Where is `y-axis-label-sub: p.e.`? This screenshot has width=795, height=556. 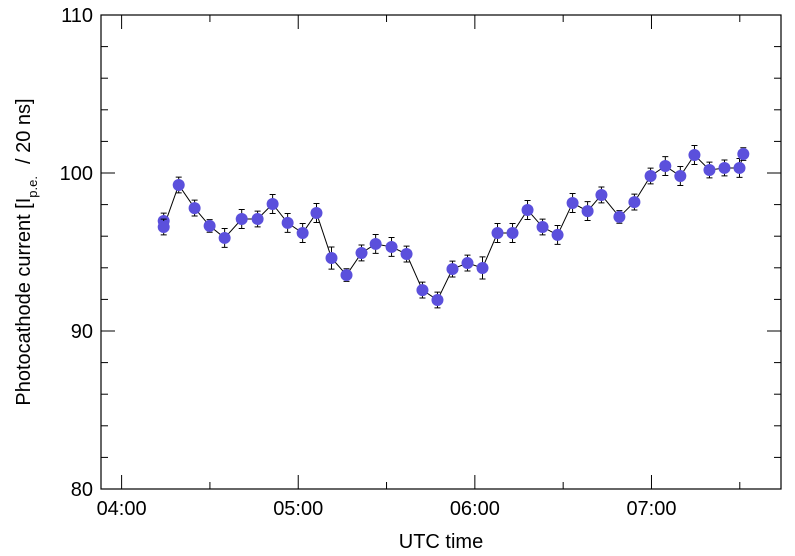 y-axis-label-sub: p.e. is located at coordinates (32, 187).